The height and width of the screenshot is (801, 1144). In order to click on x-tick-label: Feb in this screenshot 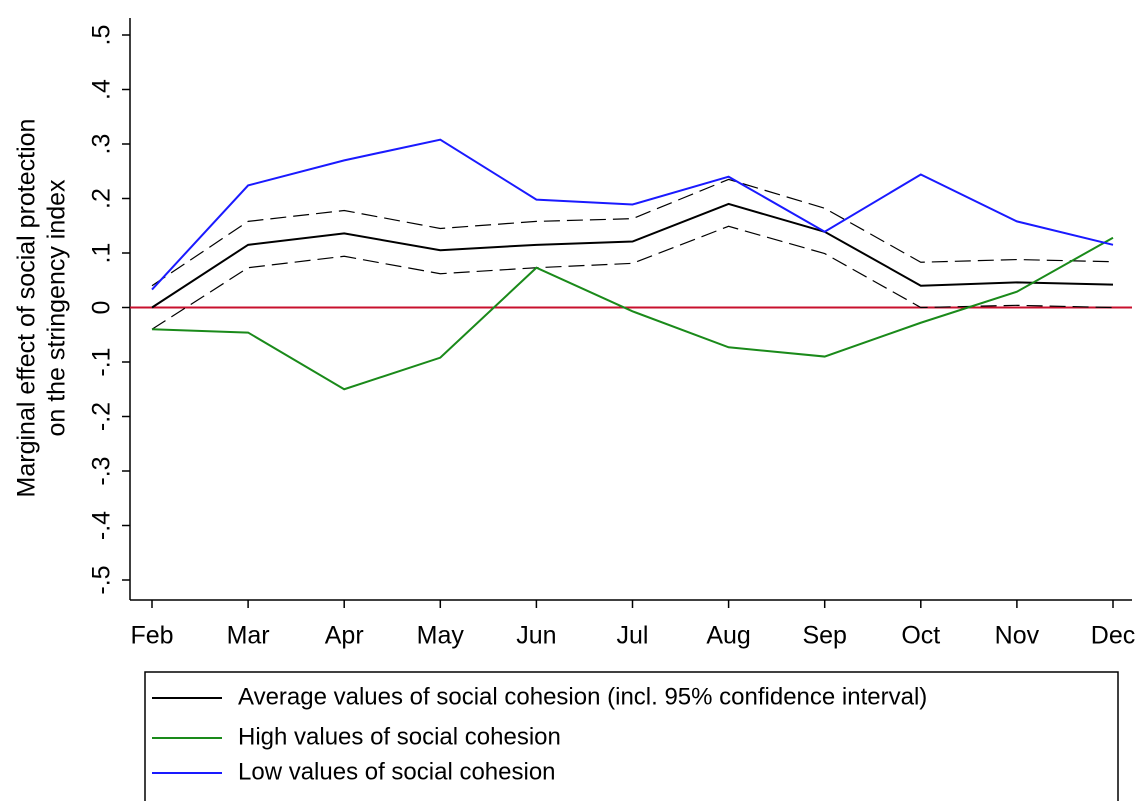, I will do `click(151, 636)`.